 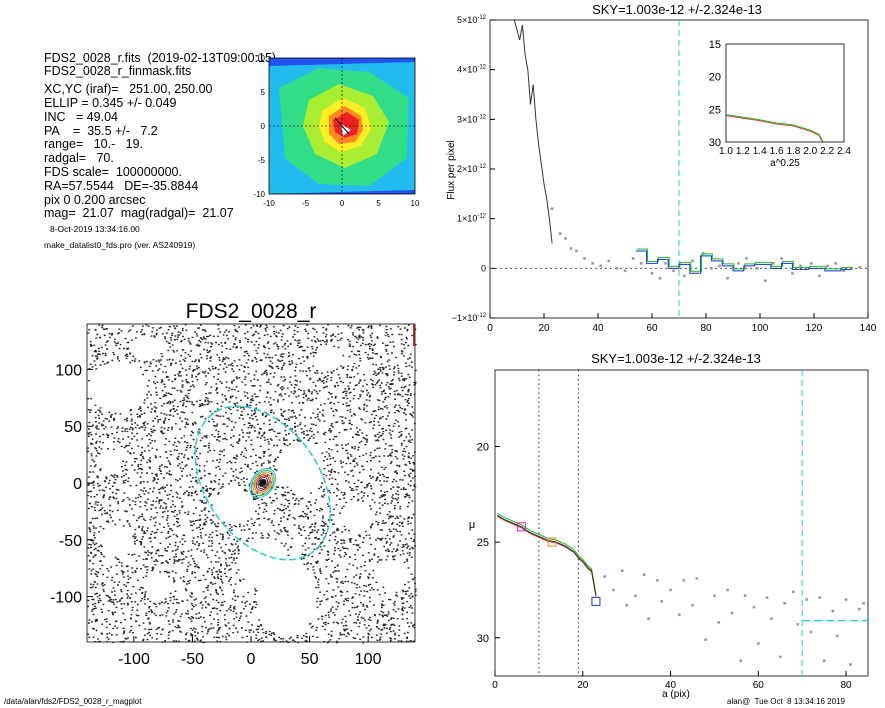 What do you see at coordinates (262, 160) in the screenshot?
I see `contour-ytick-label: -5` at bounding box center [262, 160].